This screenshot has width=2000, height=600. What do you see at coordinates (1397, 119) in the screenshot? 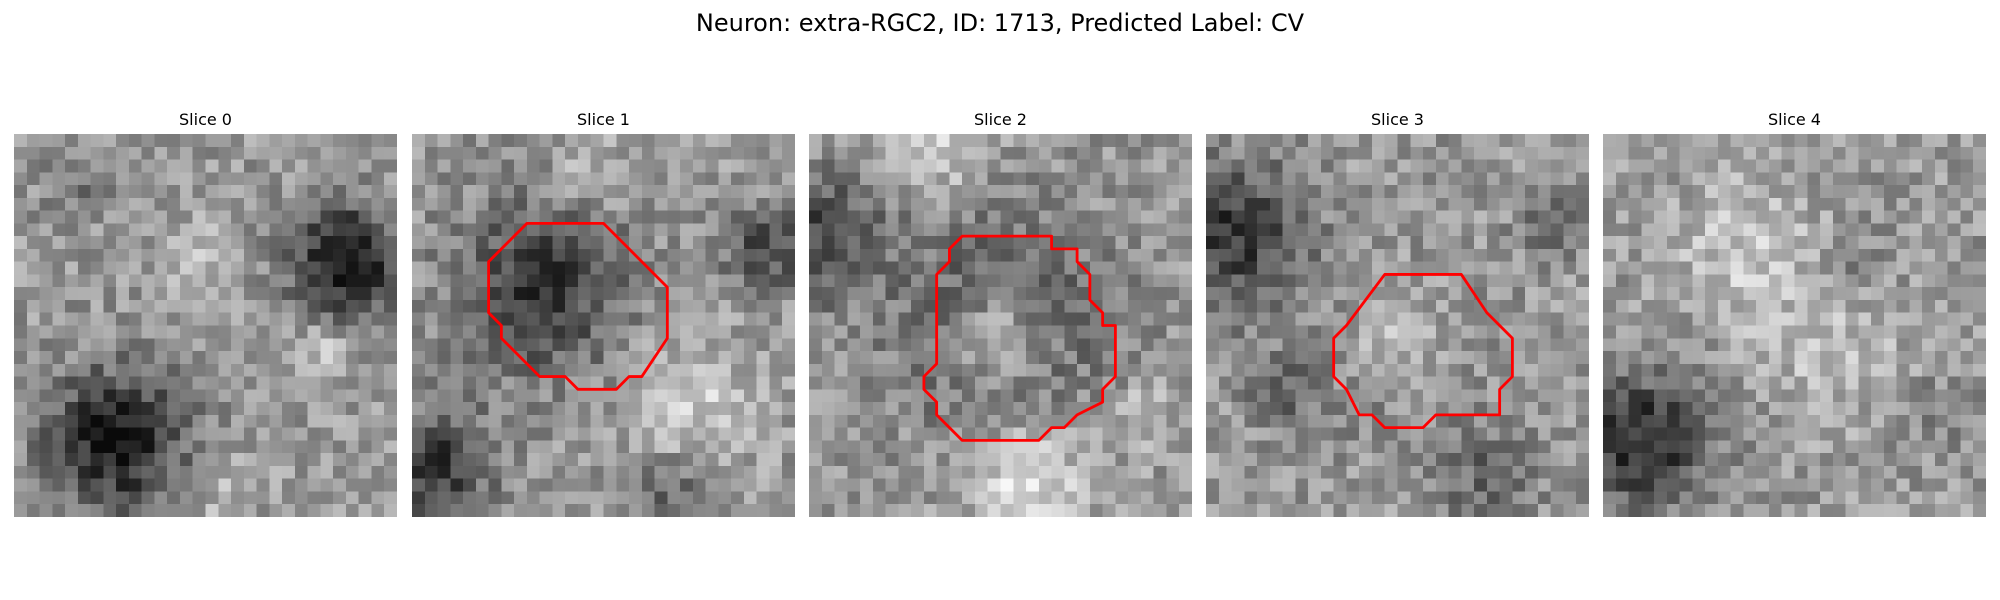
I see `slice-title-3: Slice 3` at bounding box center [1397, 119].